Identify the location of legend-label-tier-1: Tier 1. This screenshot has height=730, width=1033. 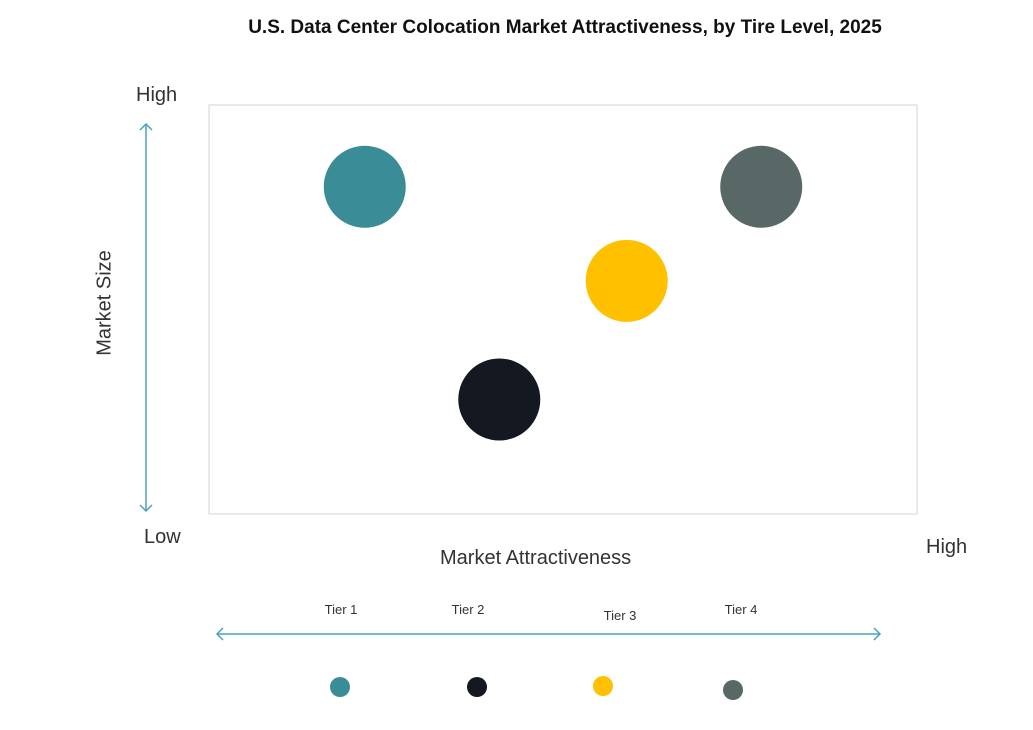
(341, 609).